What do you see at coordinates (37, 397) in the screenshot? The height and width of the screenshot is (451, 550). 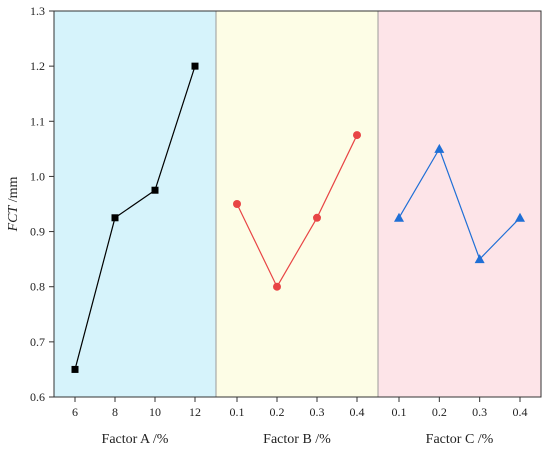 I see `y-tick-label: 0.6` at bounding box center [37, 397].